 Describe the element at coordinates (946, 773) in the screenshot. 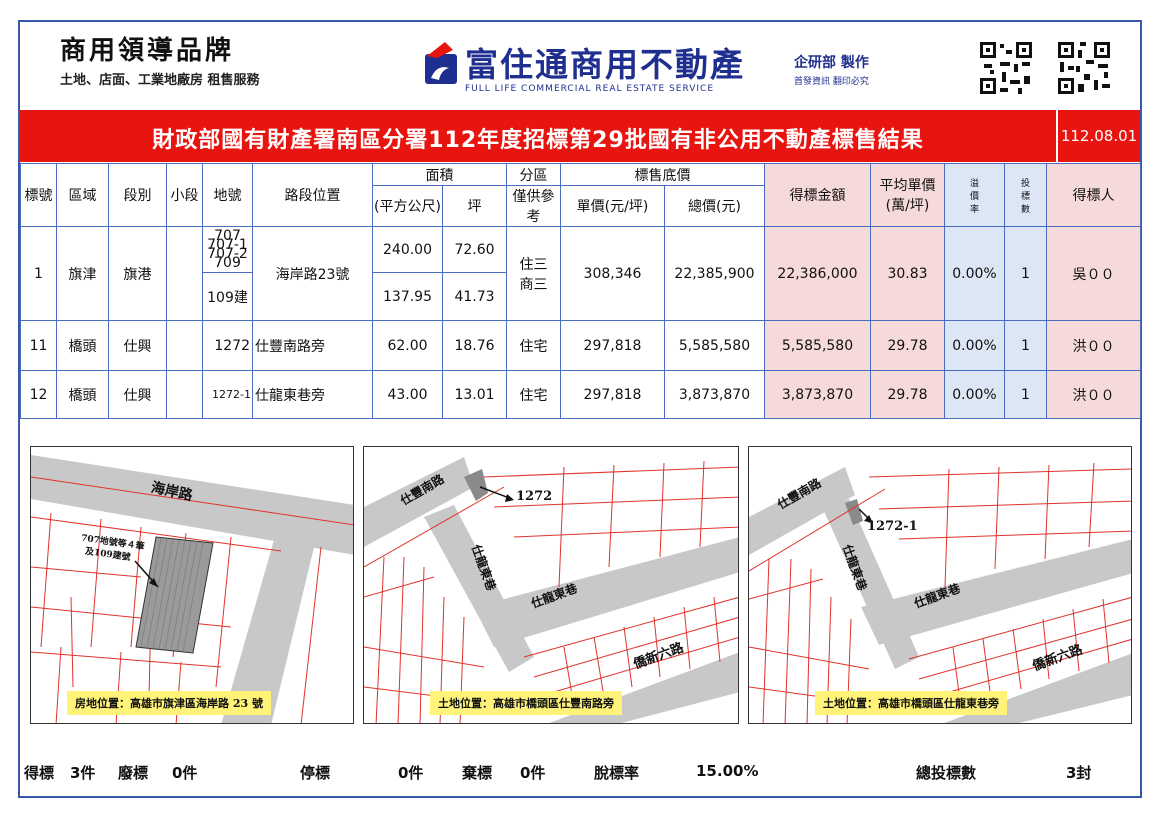

I see `total-bids-label: 總投標數` at that location.